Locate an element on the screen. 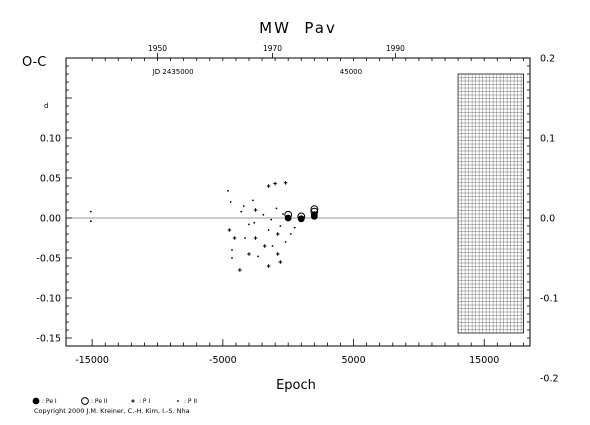  year-label: 1990 is located at coordinates (395, 48).